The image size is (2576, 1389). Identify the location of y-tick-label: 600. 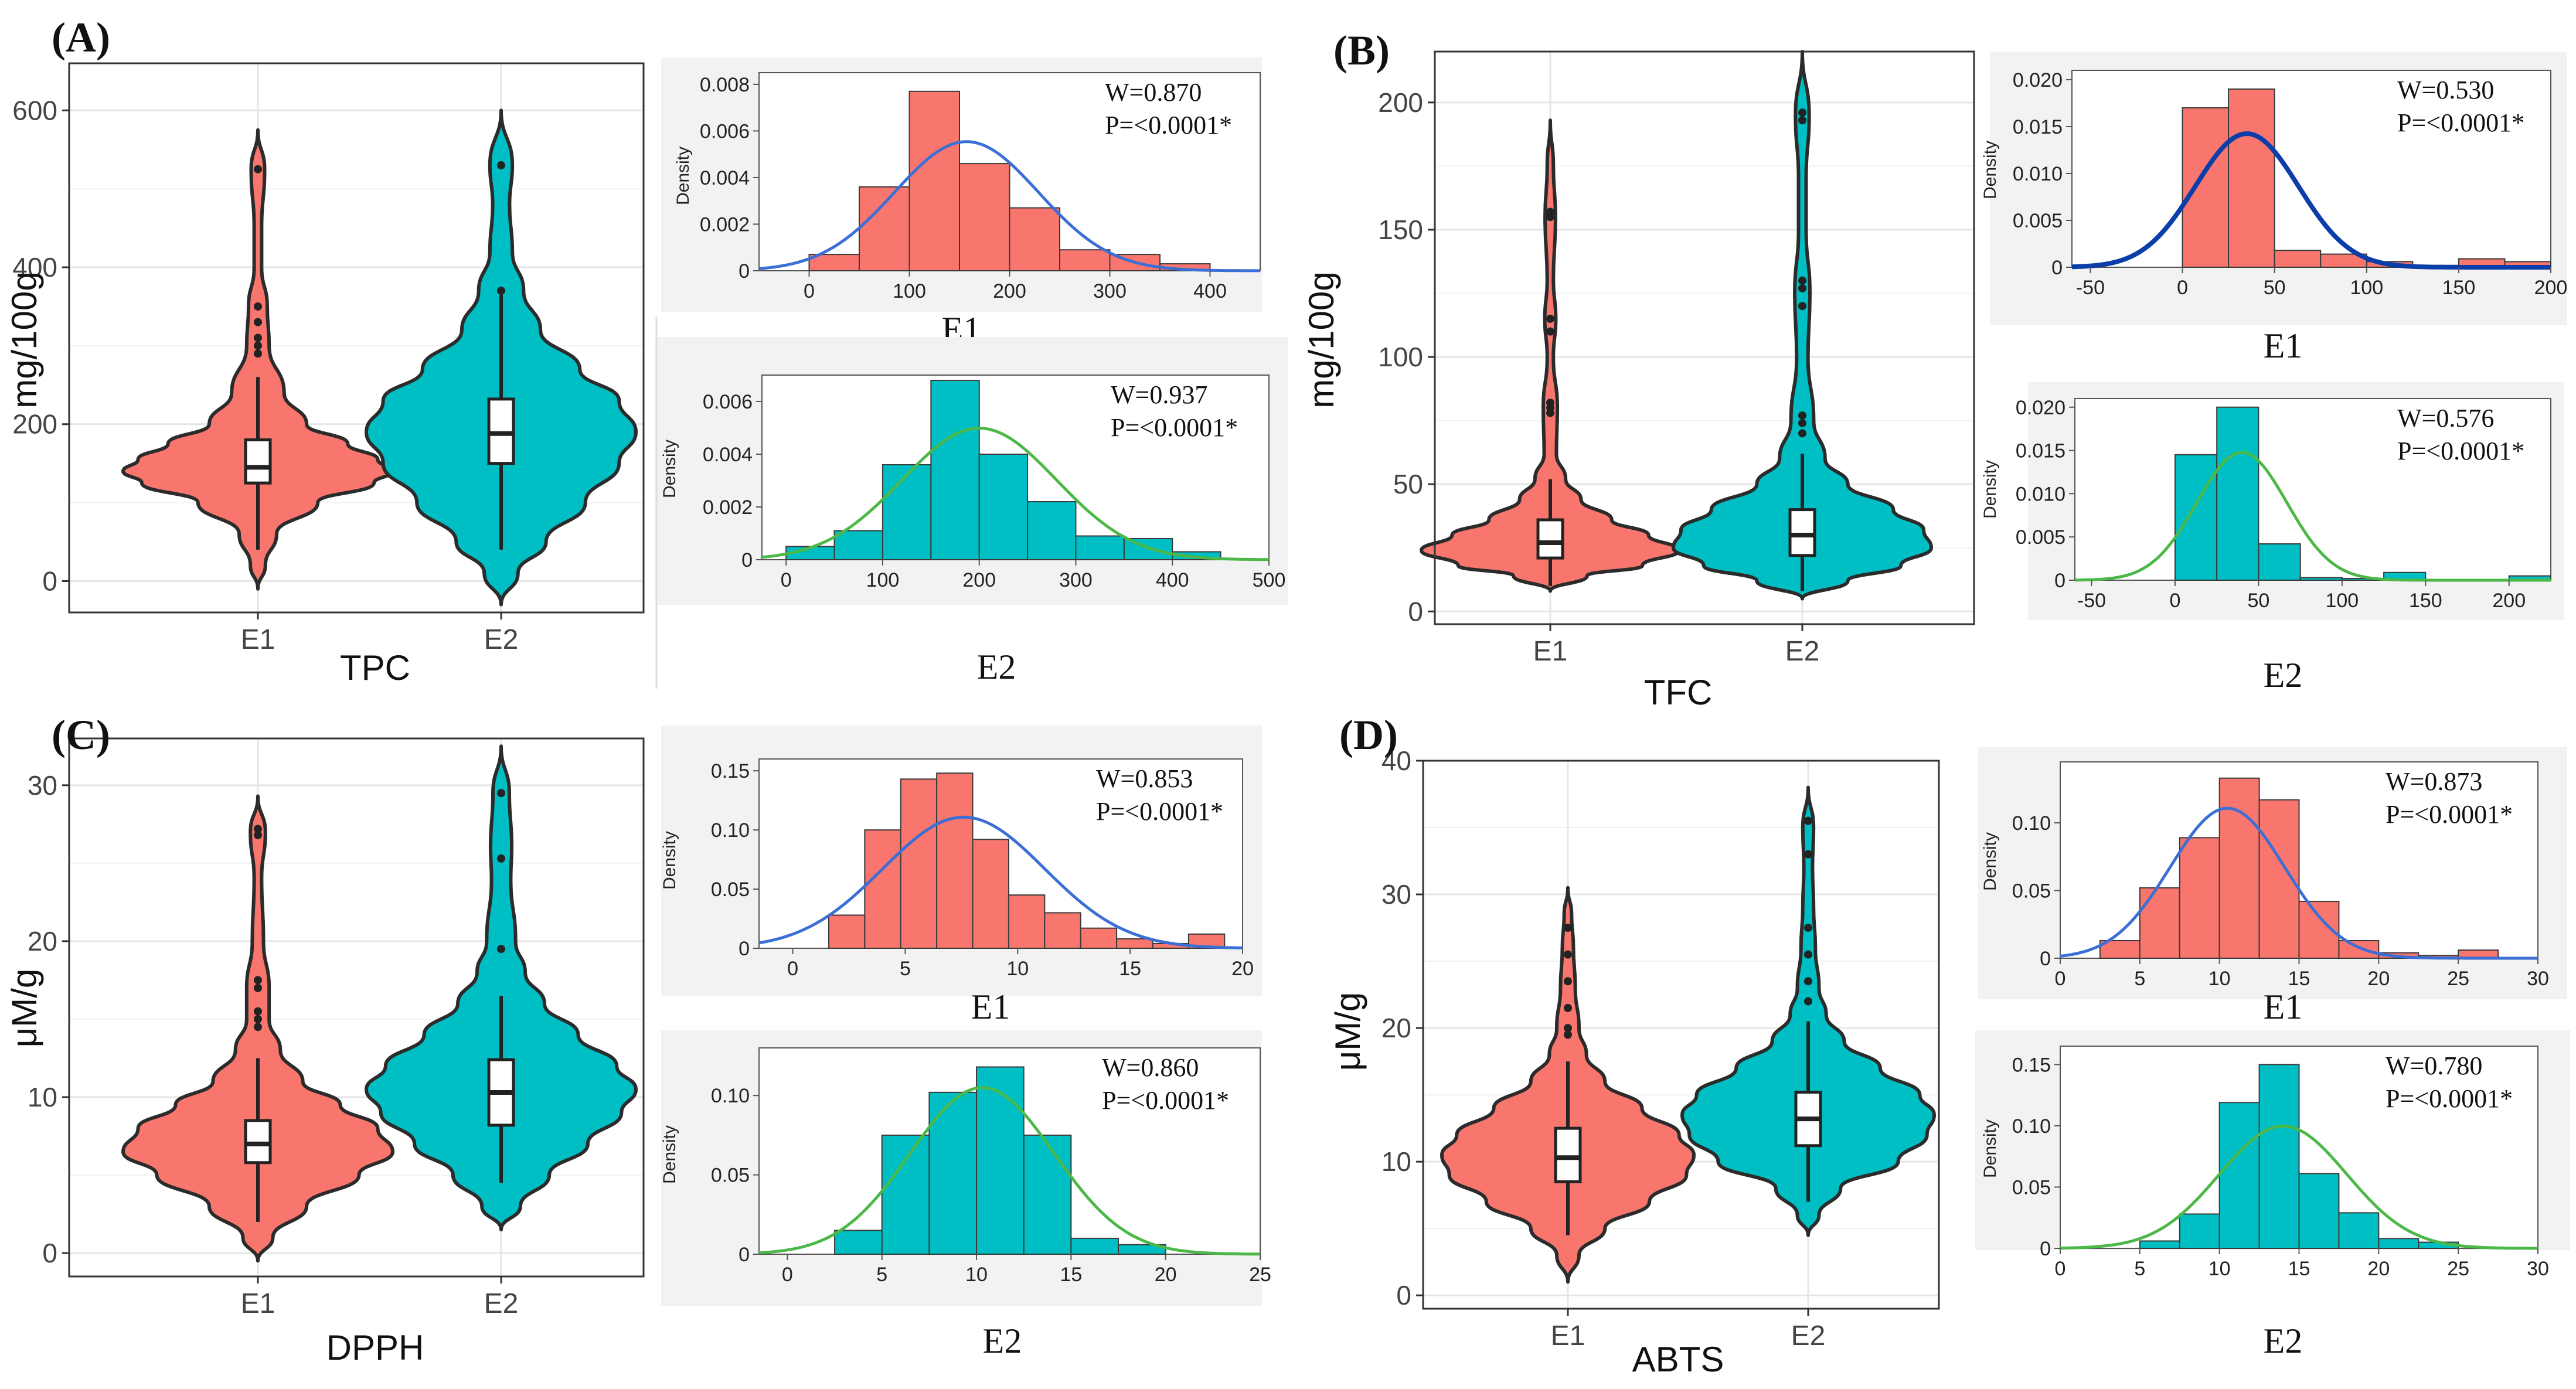
(34, 110).